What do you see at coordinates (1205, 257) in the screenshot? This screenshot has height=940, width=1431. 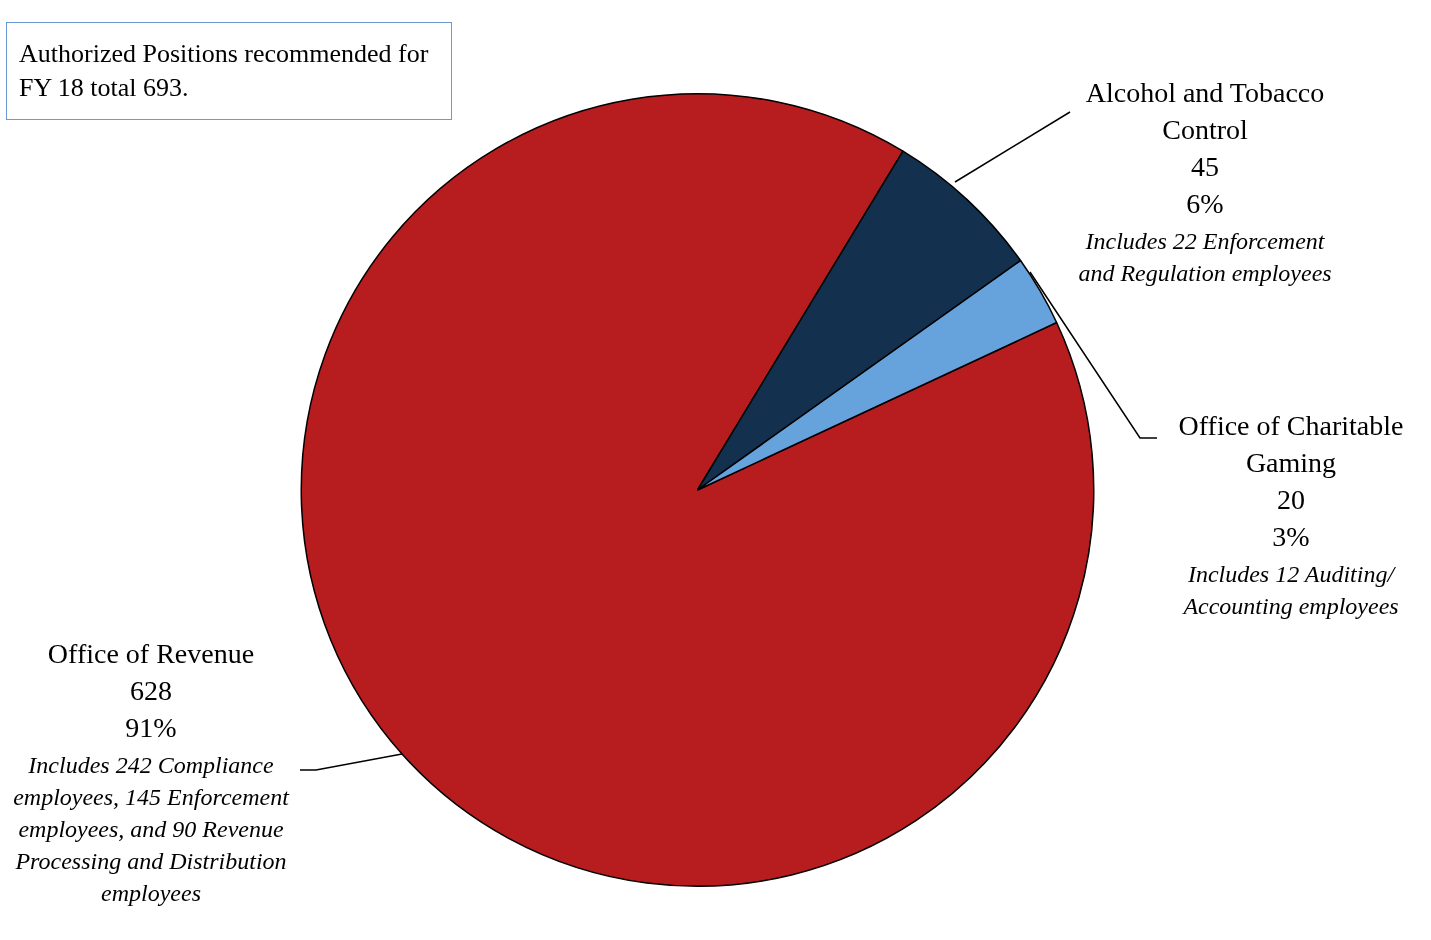 I see `text: Includes 22 Enforcement and Regulation employees` at bounding box center [1205, 257].